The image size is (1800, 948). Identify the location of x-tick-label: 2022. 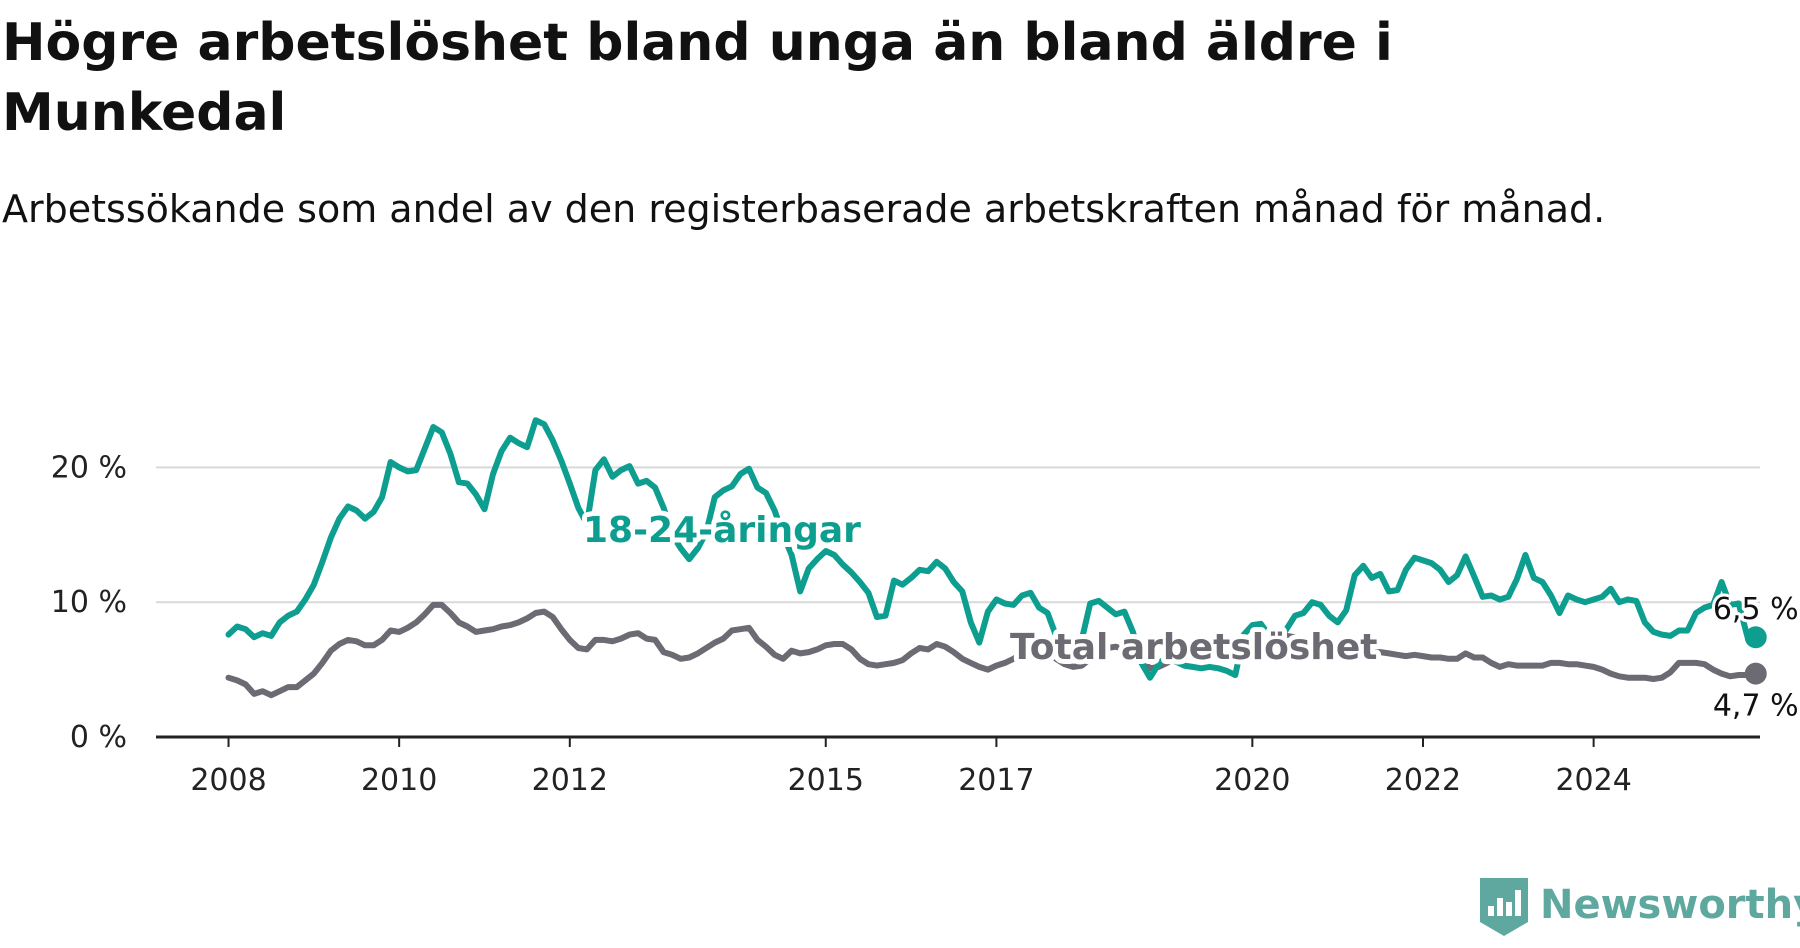
(1423, 780).